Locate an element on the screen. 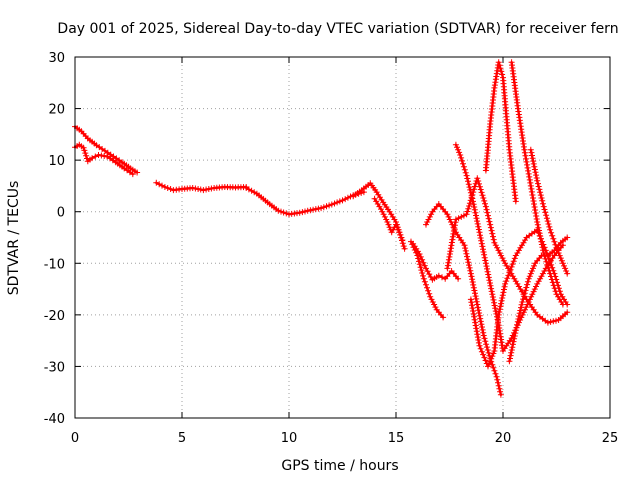  y-tick-label: 20 is located at coordinates (56, 110).